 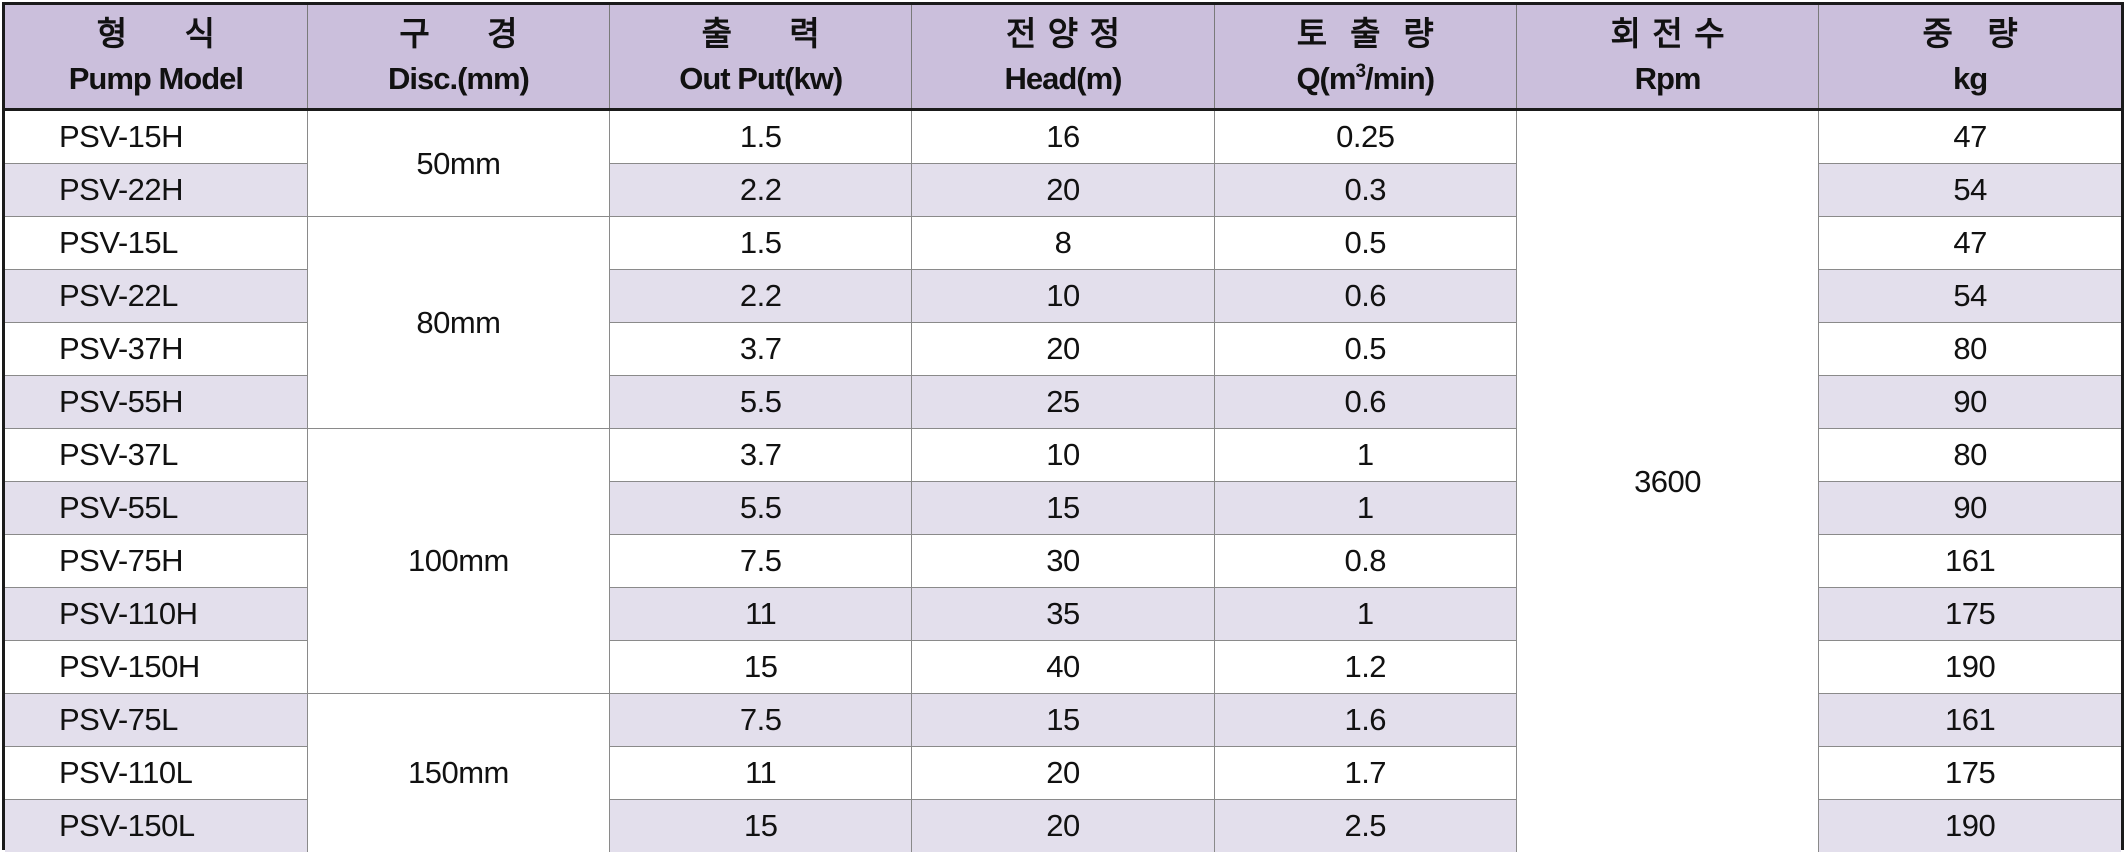 I want to click on header-disc-en: Disc.(mm), so click(x=458, y=78).